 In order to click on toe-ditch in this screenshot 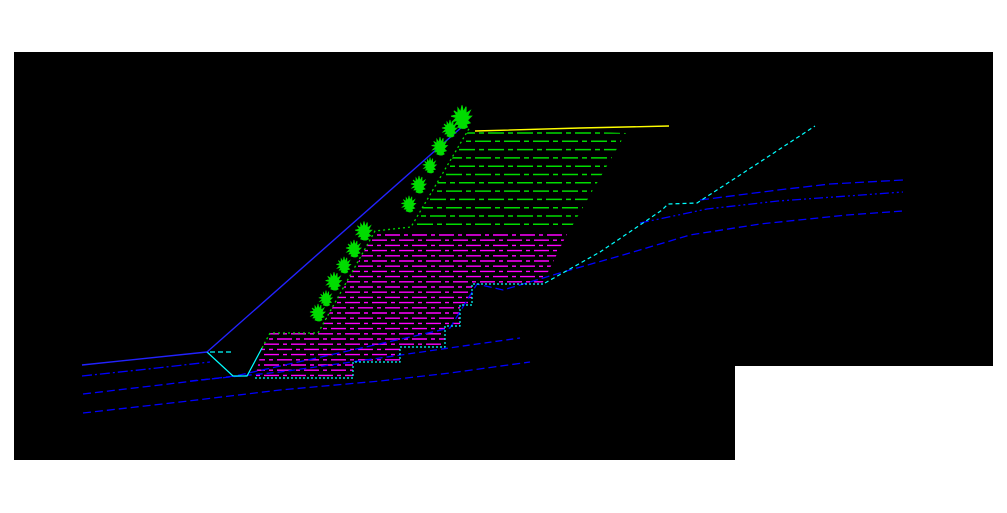, I will do `click(234, 362)`.